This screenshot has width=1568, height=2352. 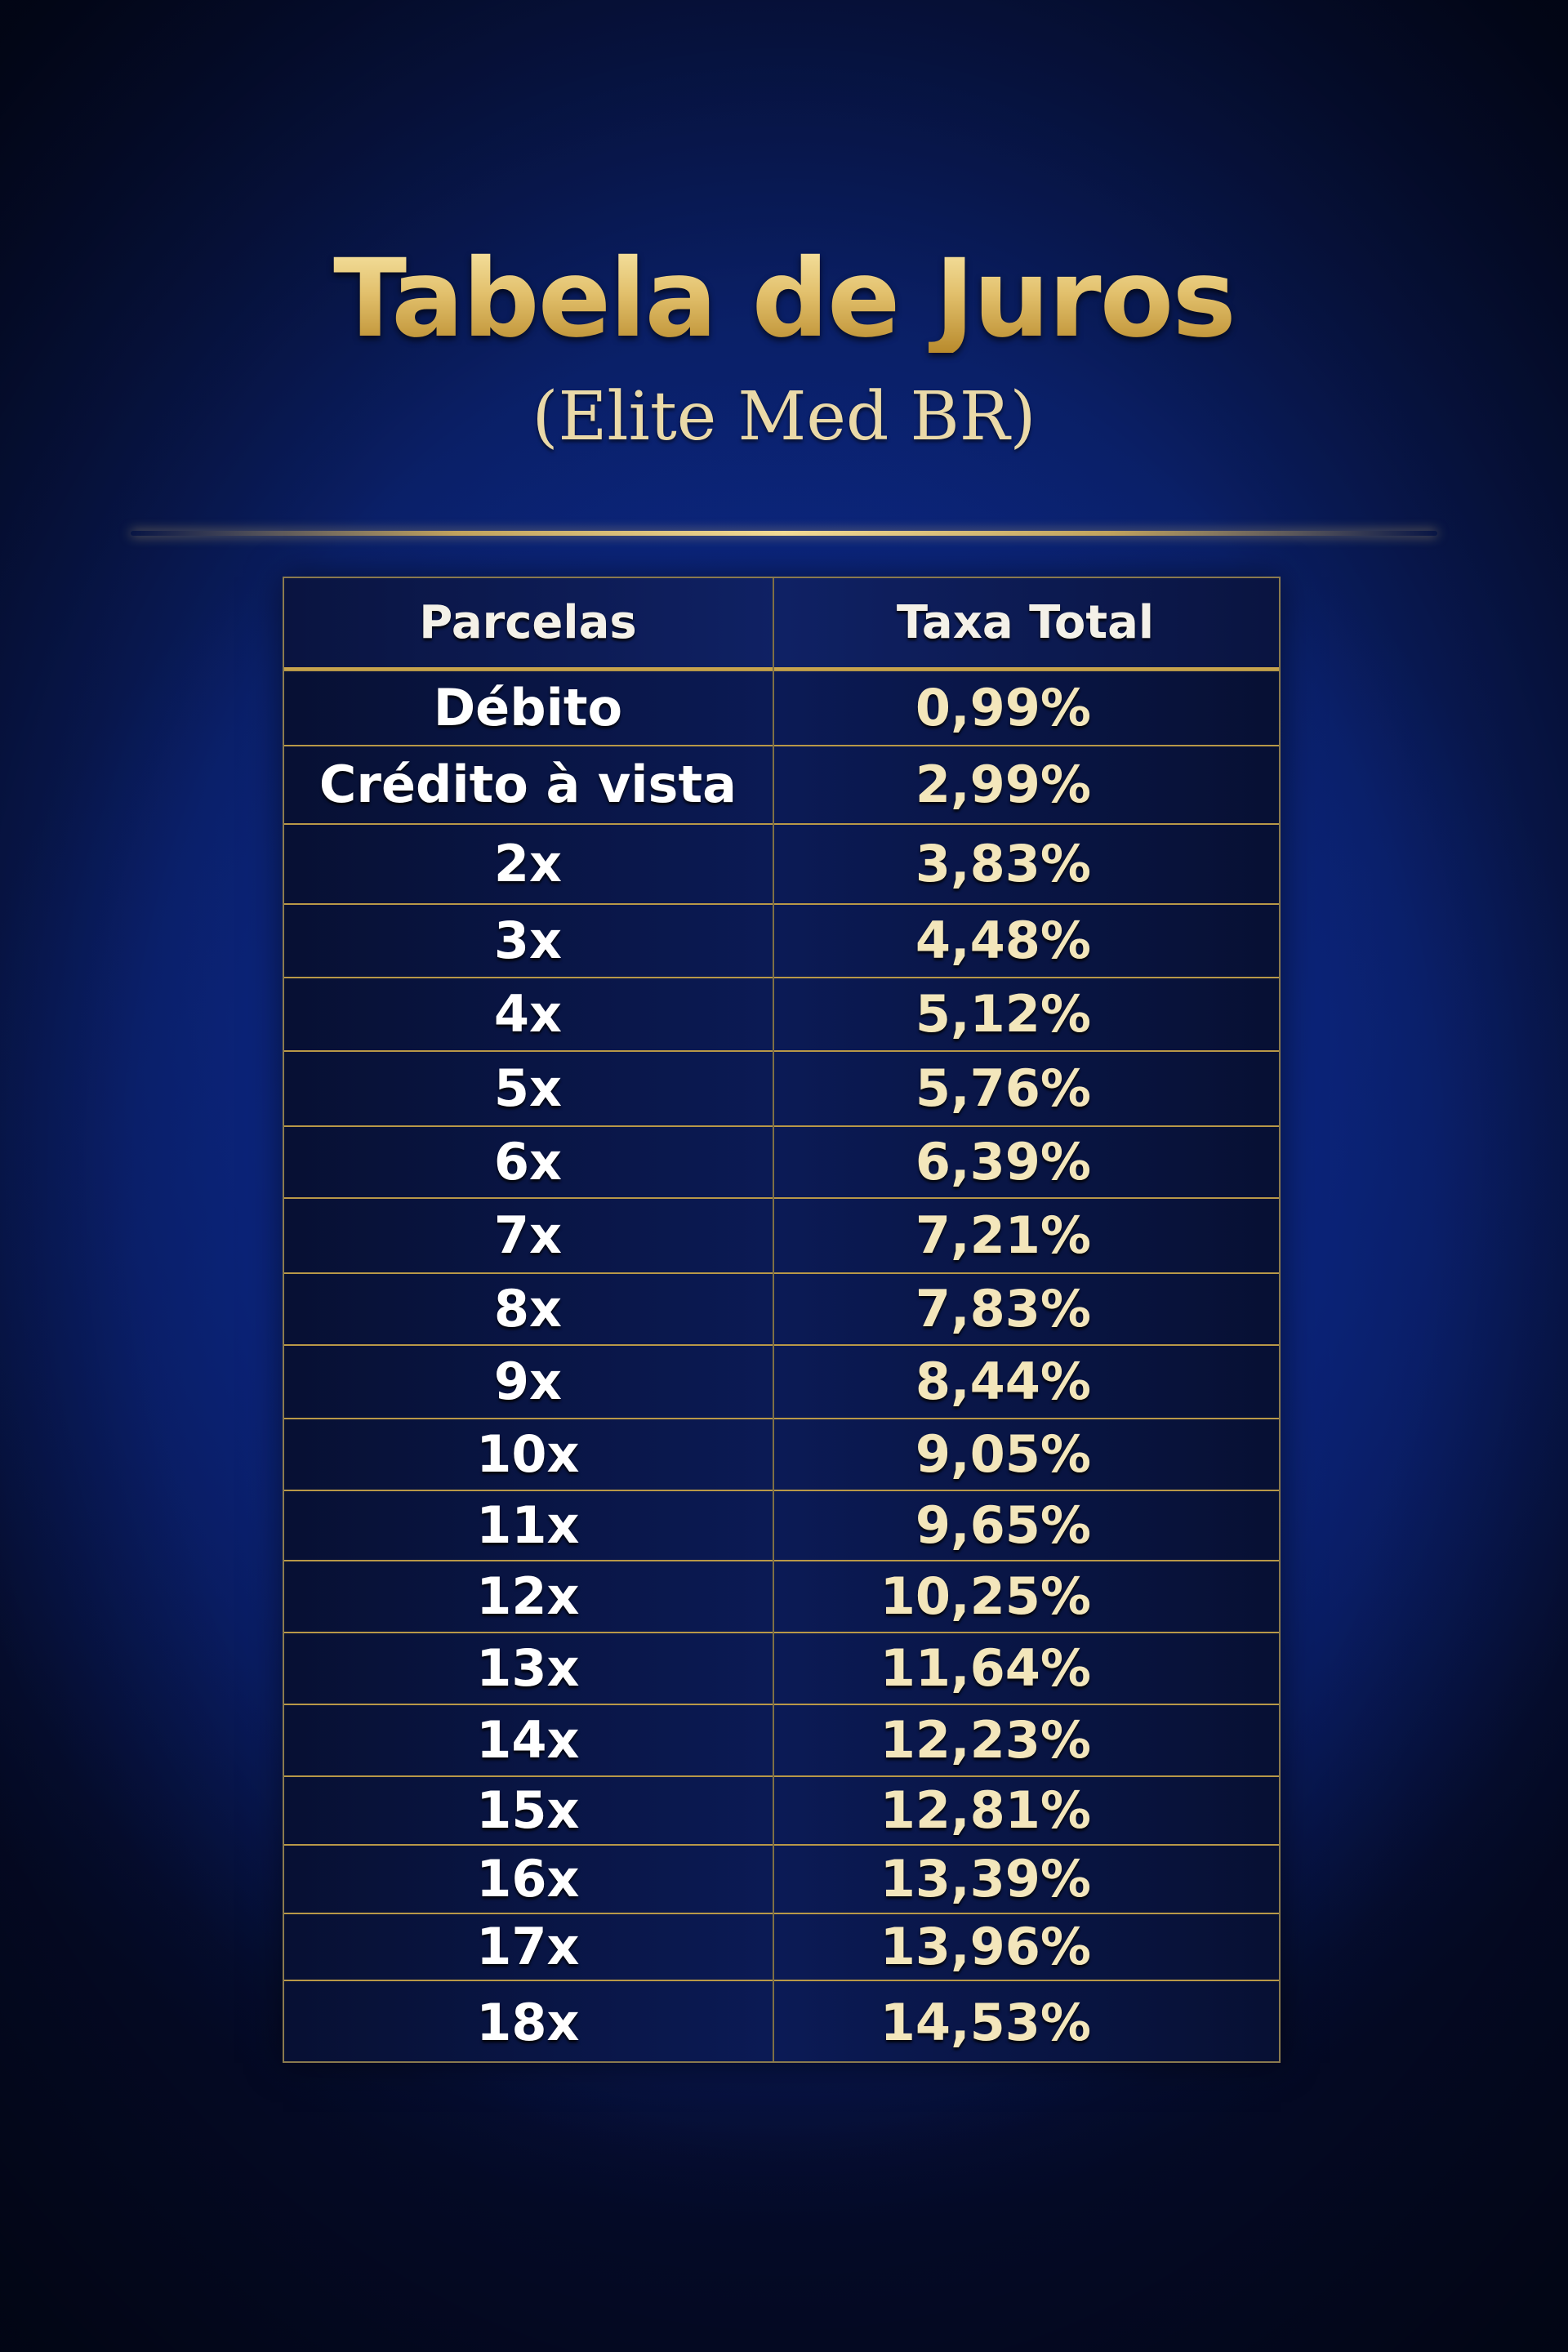 I want to click on cell-parcelas: 13x, so click(x=528, y=1668).